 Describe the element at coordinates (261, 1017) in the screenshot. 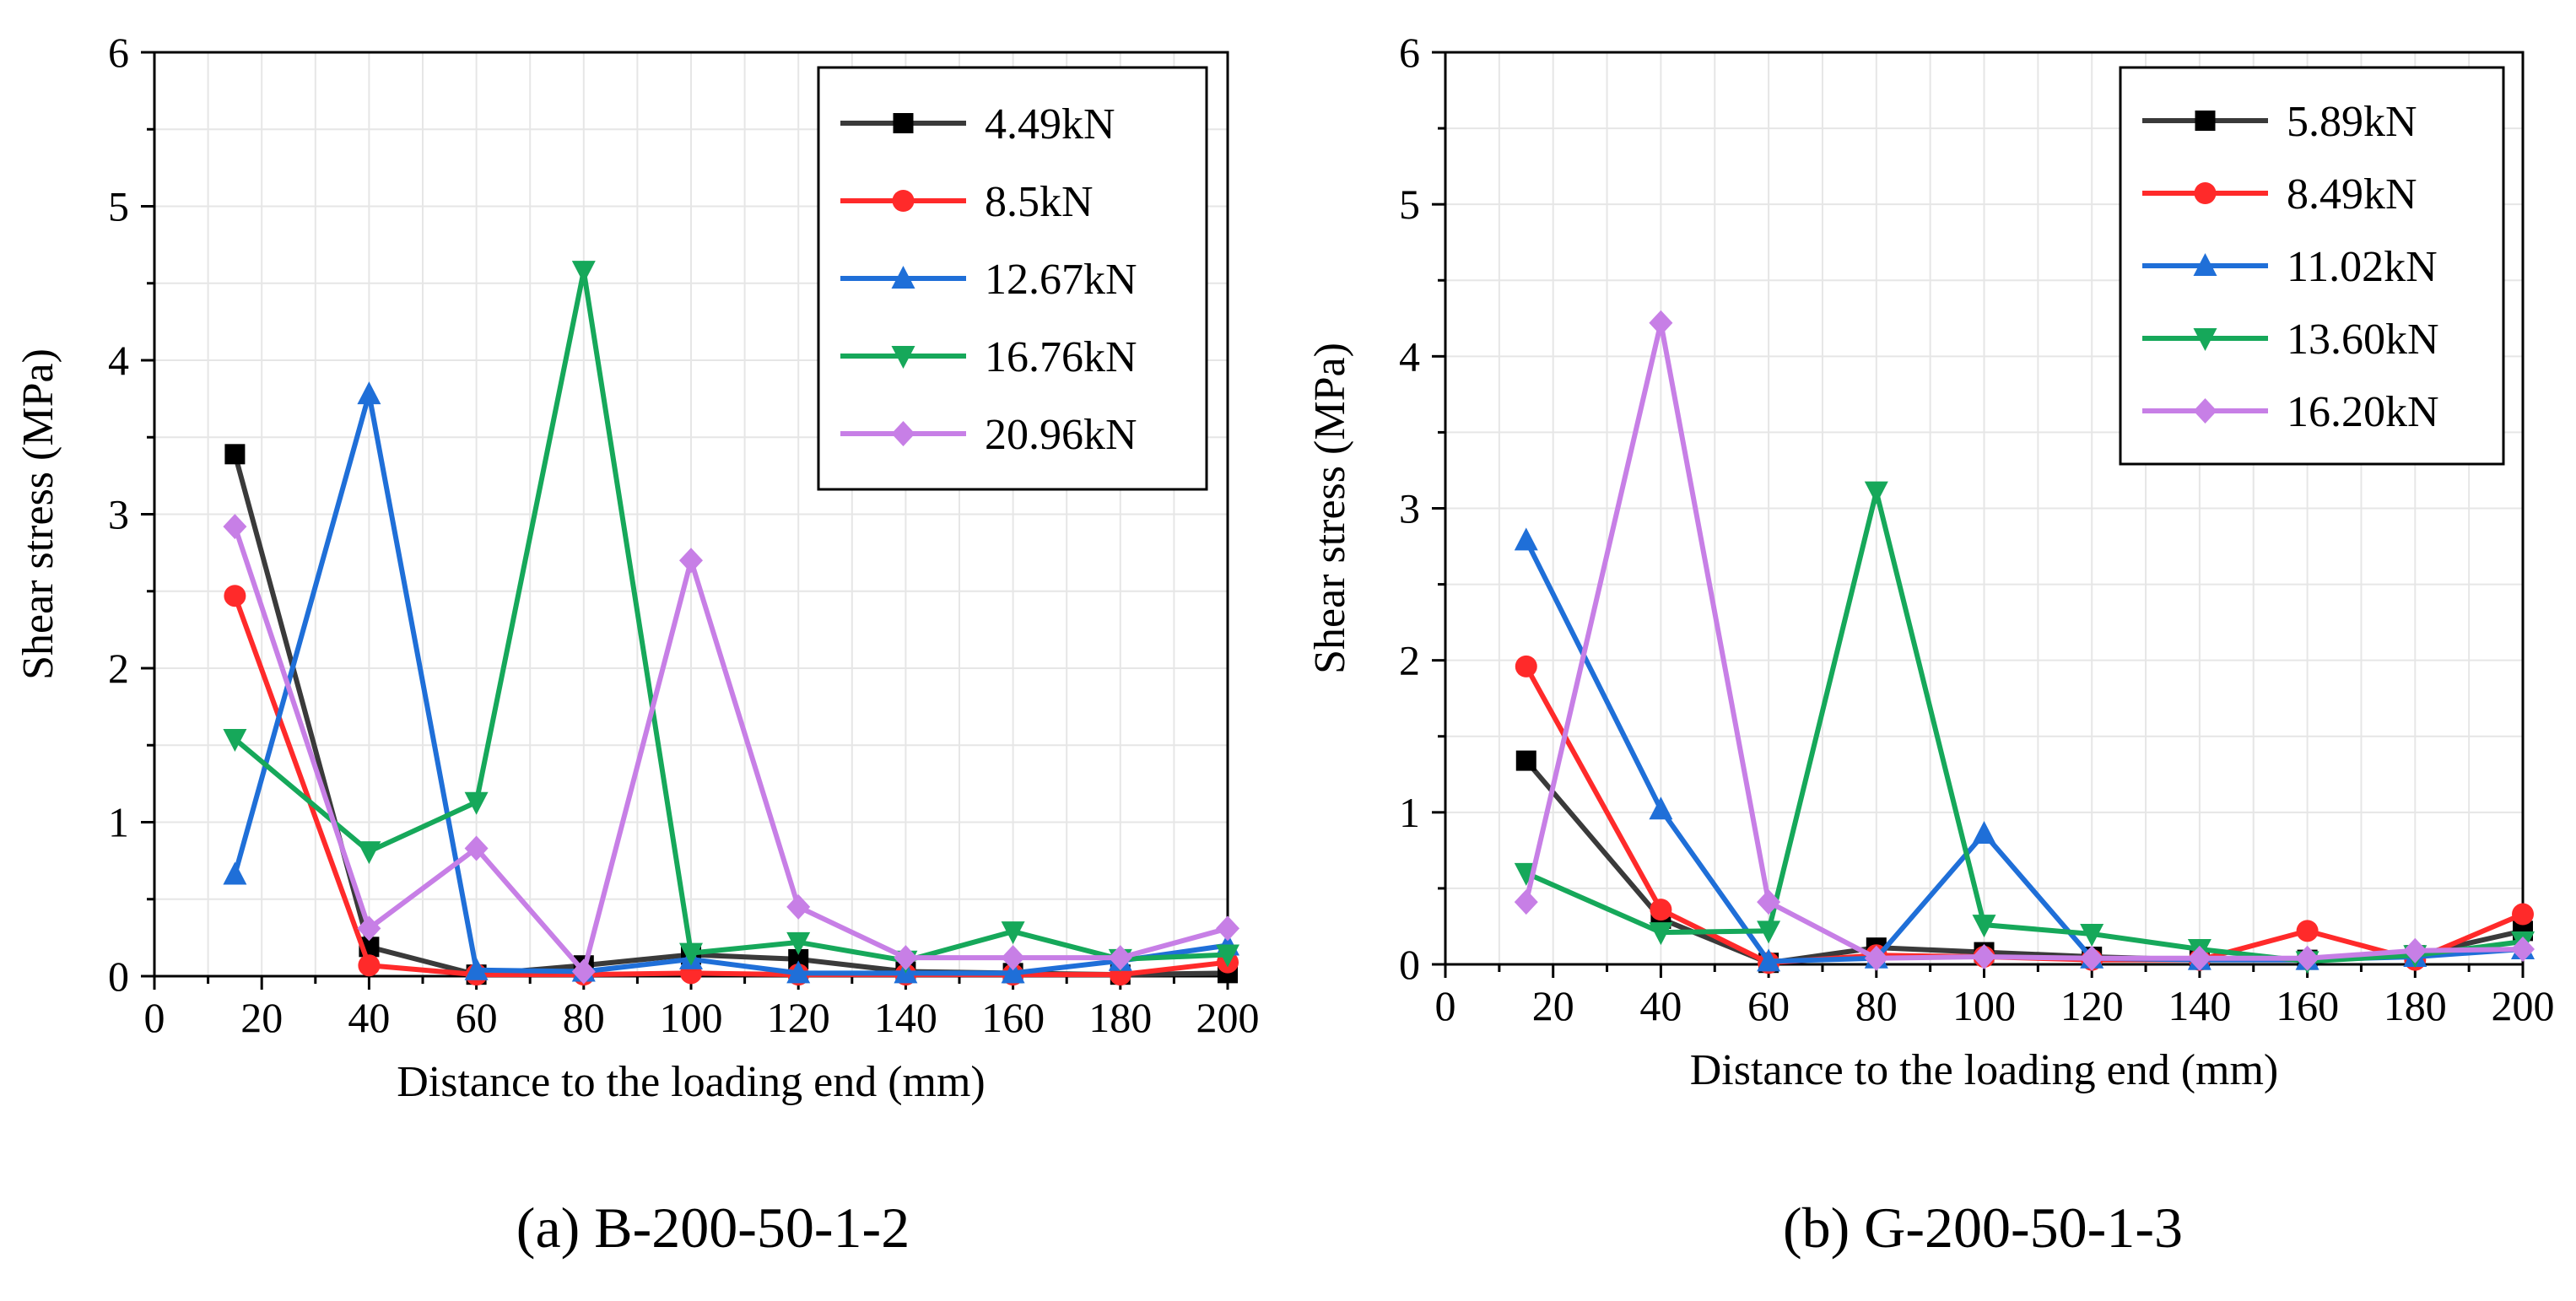

I see `x-tick-label: 20` at that location.